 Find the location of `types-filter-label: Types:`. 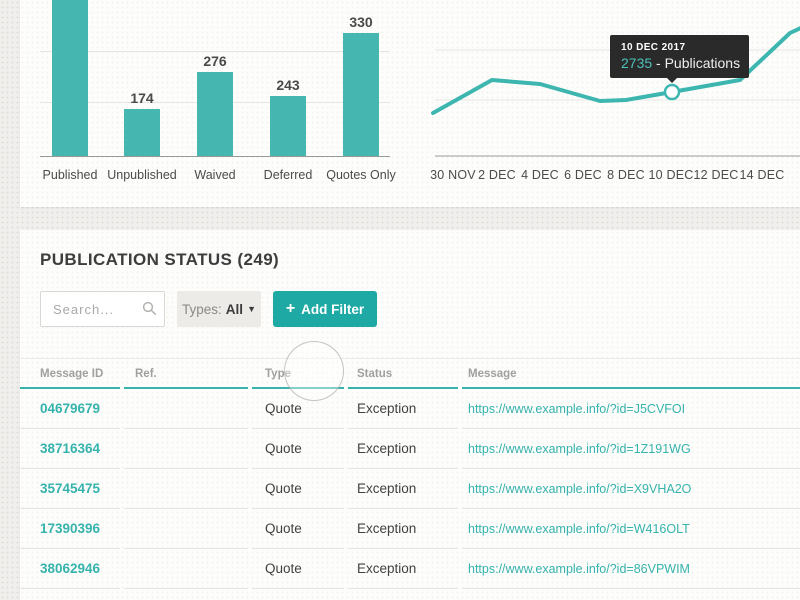

types-filter-label: Types: is located at coordinates (202, 309).